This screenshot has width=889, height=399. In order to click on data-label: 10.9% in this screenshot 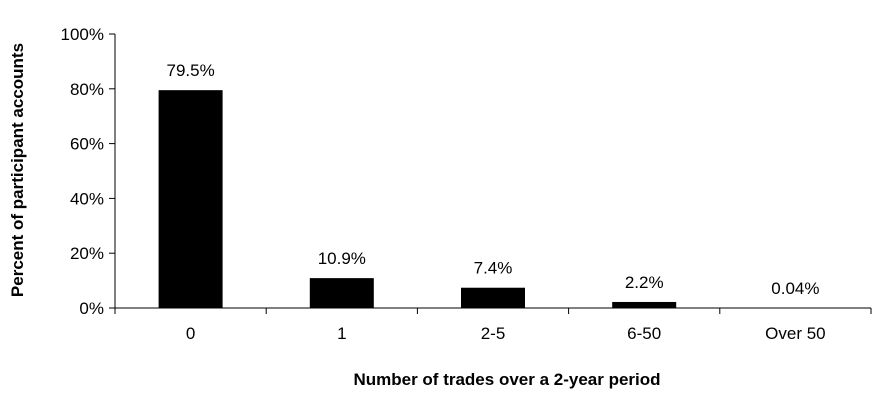, I will do `click(342, 258)`.